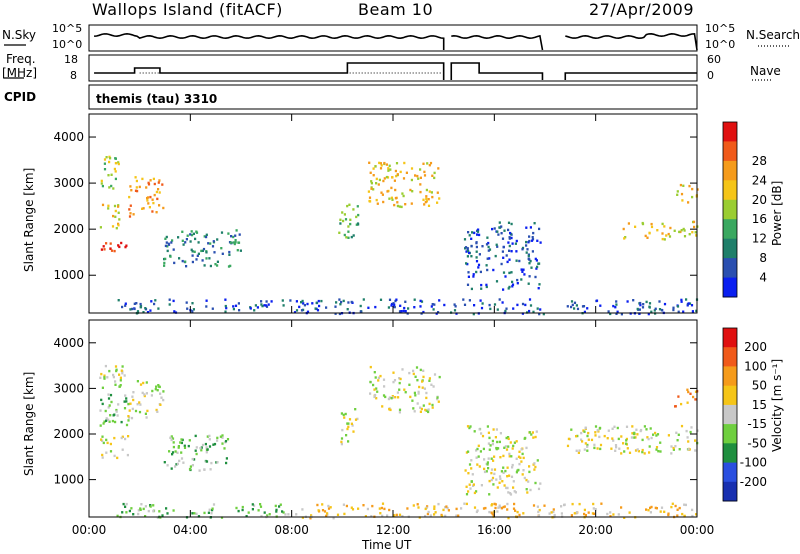 The image size is (800, 554). Describe the element at coordinates (757, 424) in the screenshot. I see `velocity-panel-colorbar-tick-4: -15` at that location.